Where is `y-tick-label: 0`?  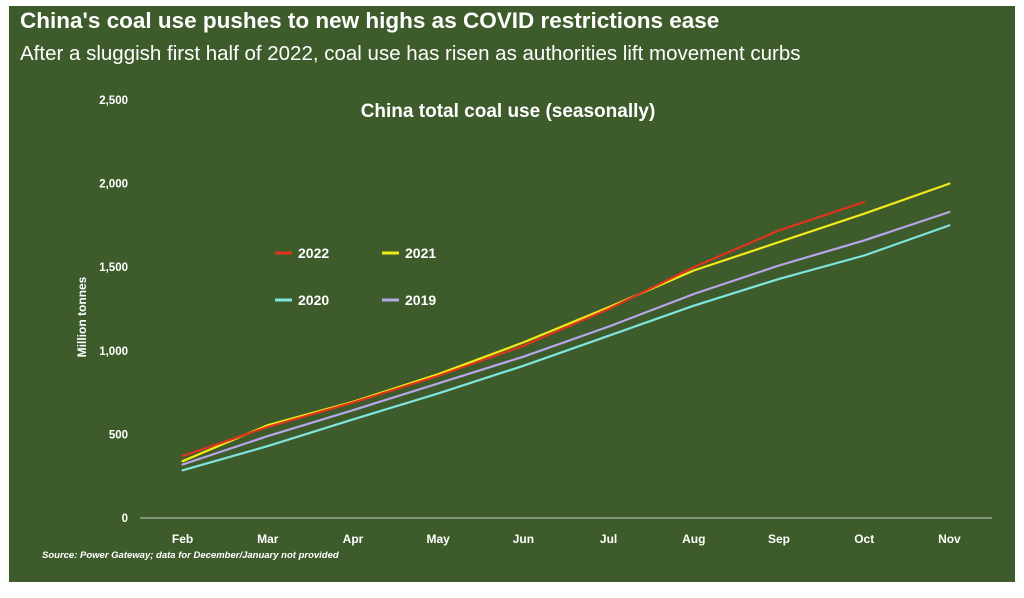 y-tick-label: 0 is located at coordinates (125, 519).